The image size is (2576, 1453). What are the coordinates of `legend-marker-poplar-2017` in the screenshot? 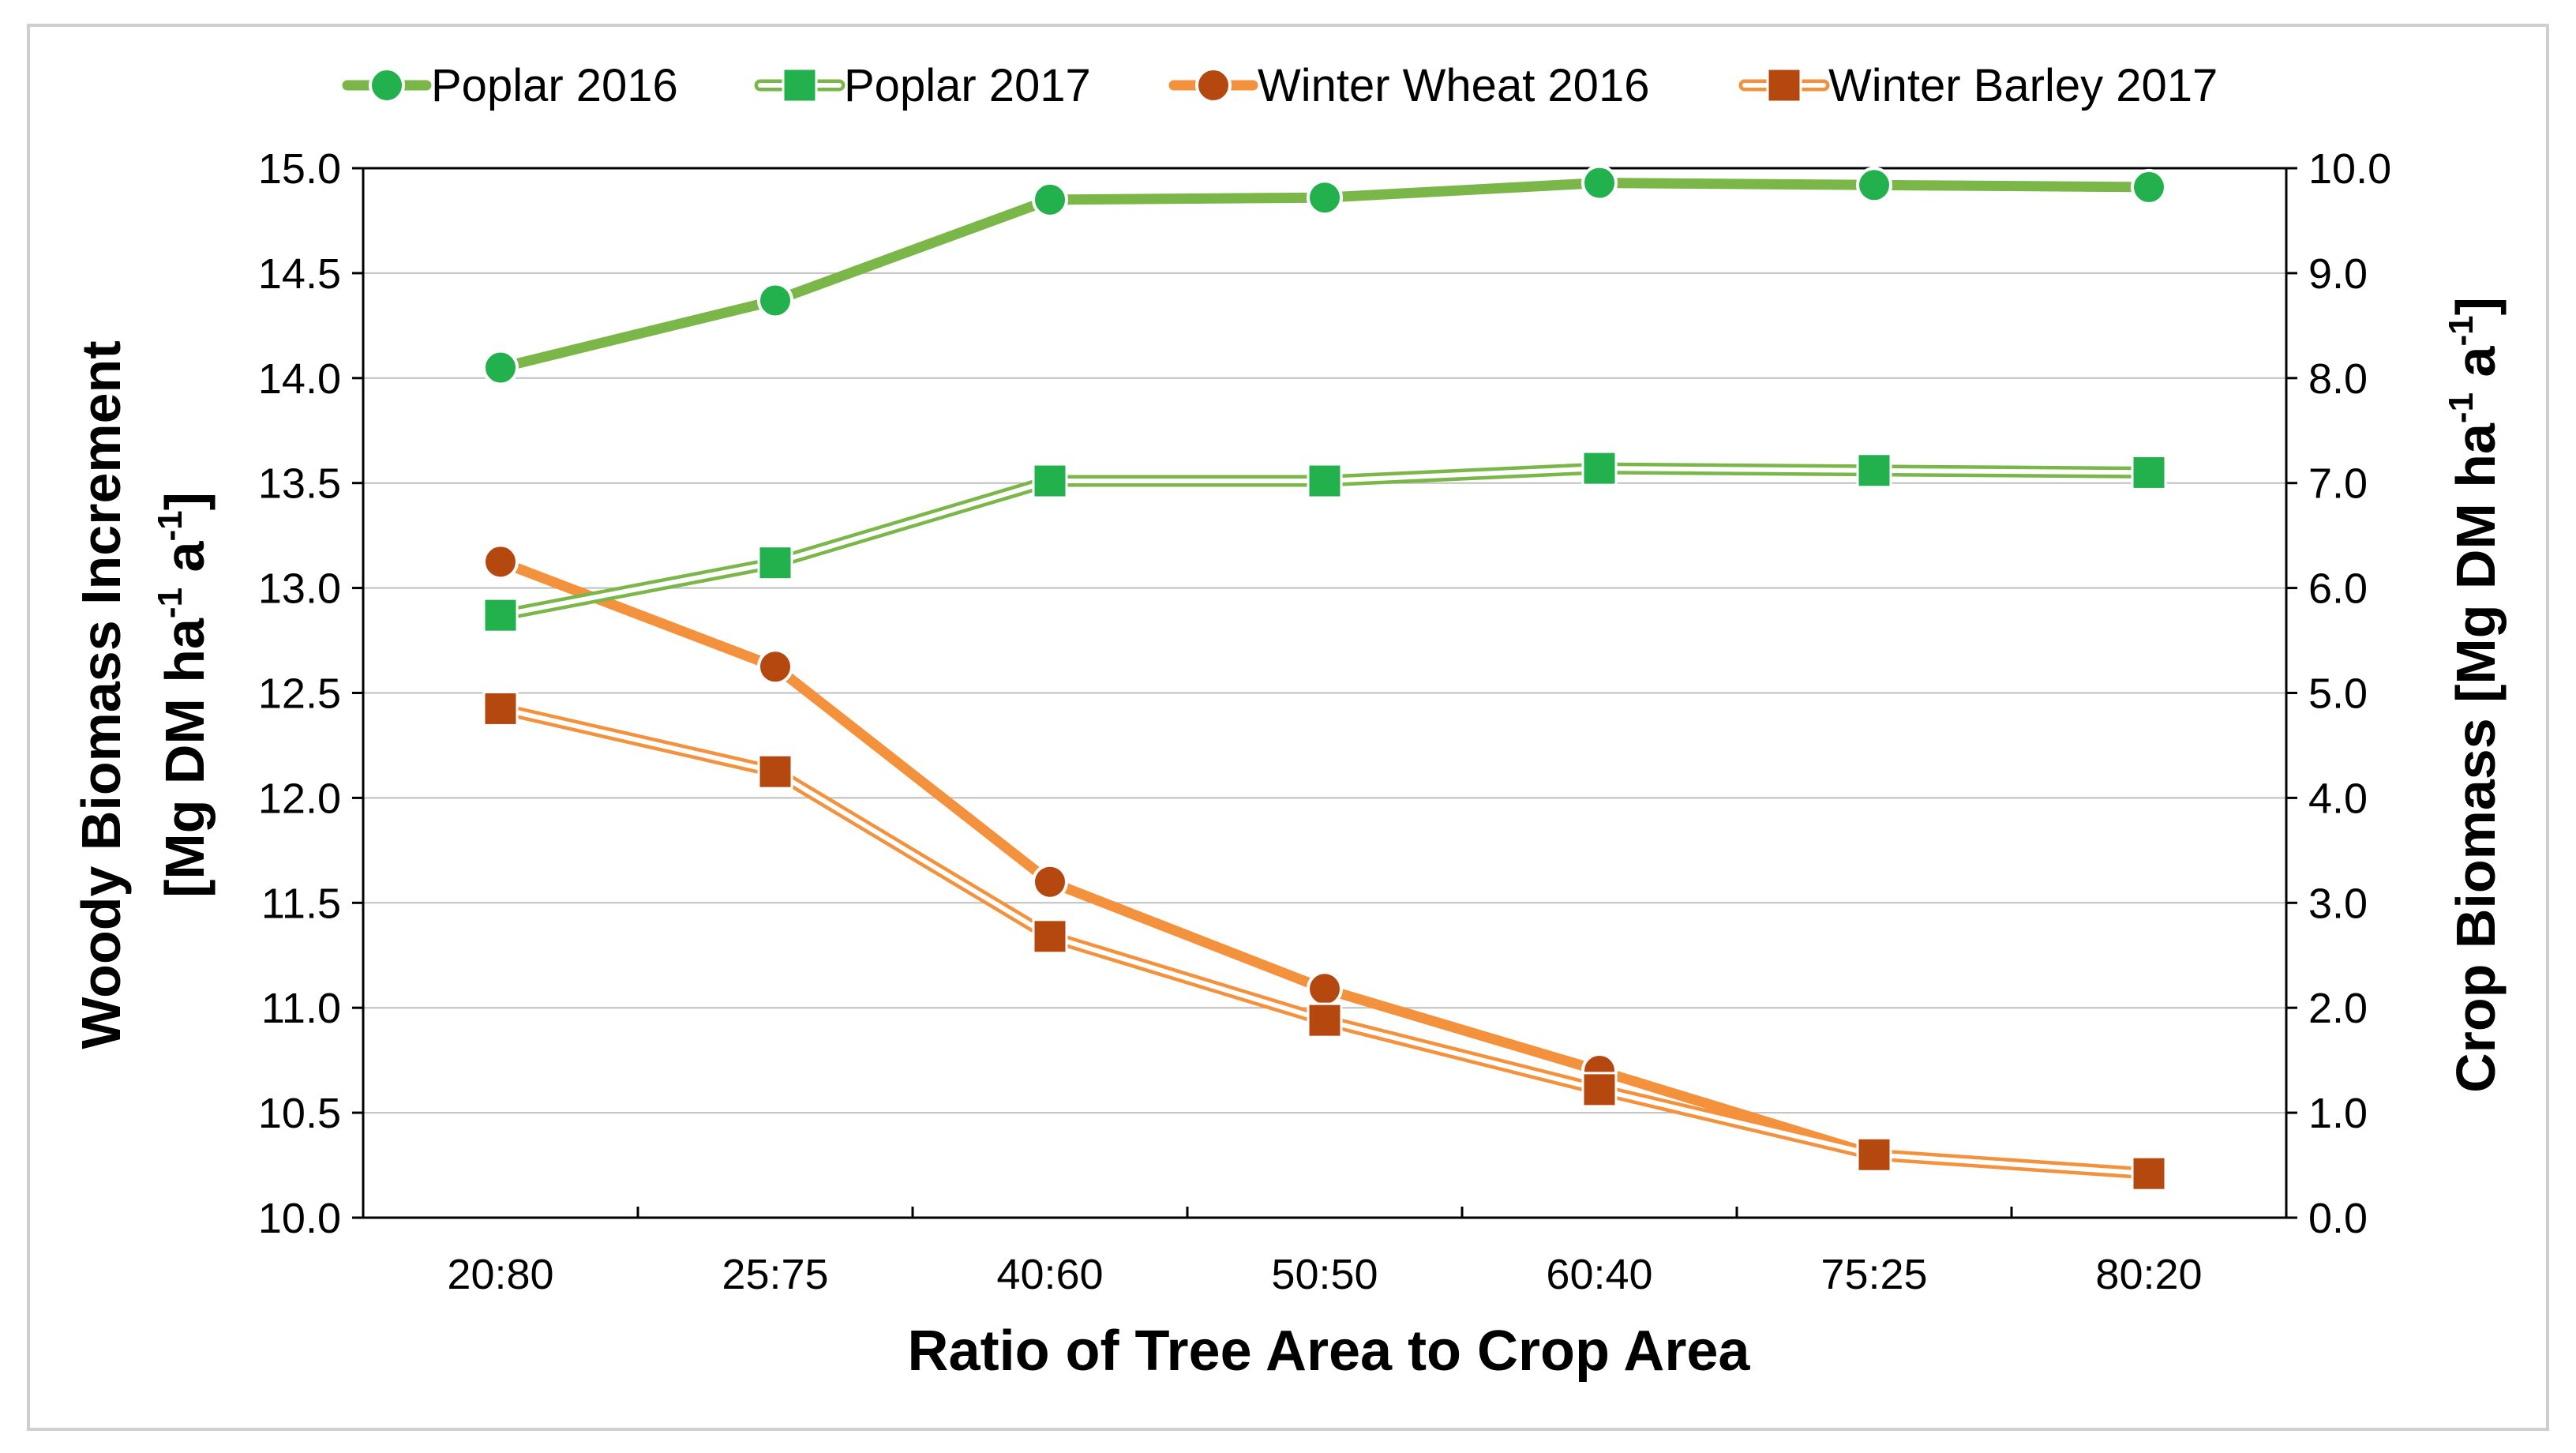 It's located at (800, 85).